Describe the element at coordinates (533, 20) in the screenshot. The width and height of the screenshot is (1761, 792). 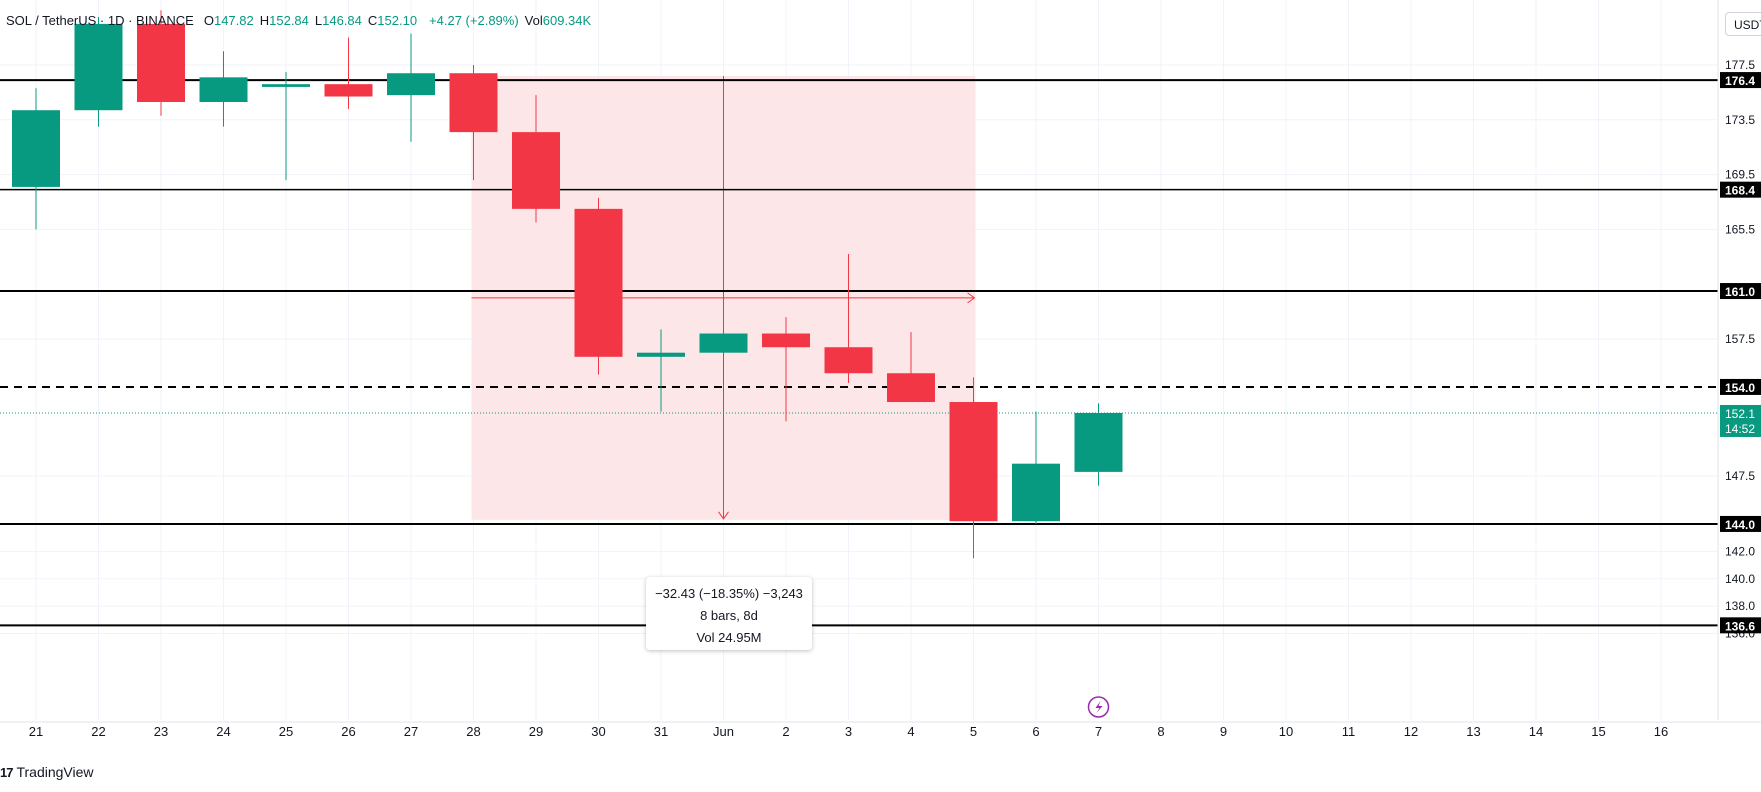
I see `volume-label: Vol` at that location.